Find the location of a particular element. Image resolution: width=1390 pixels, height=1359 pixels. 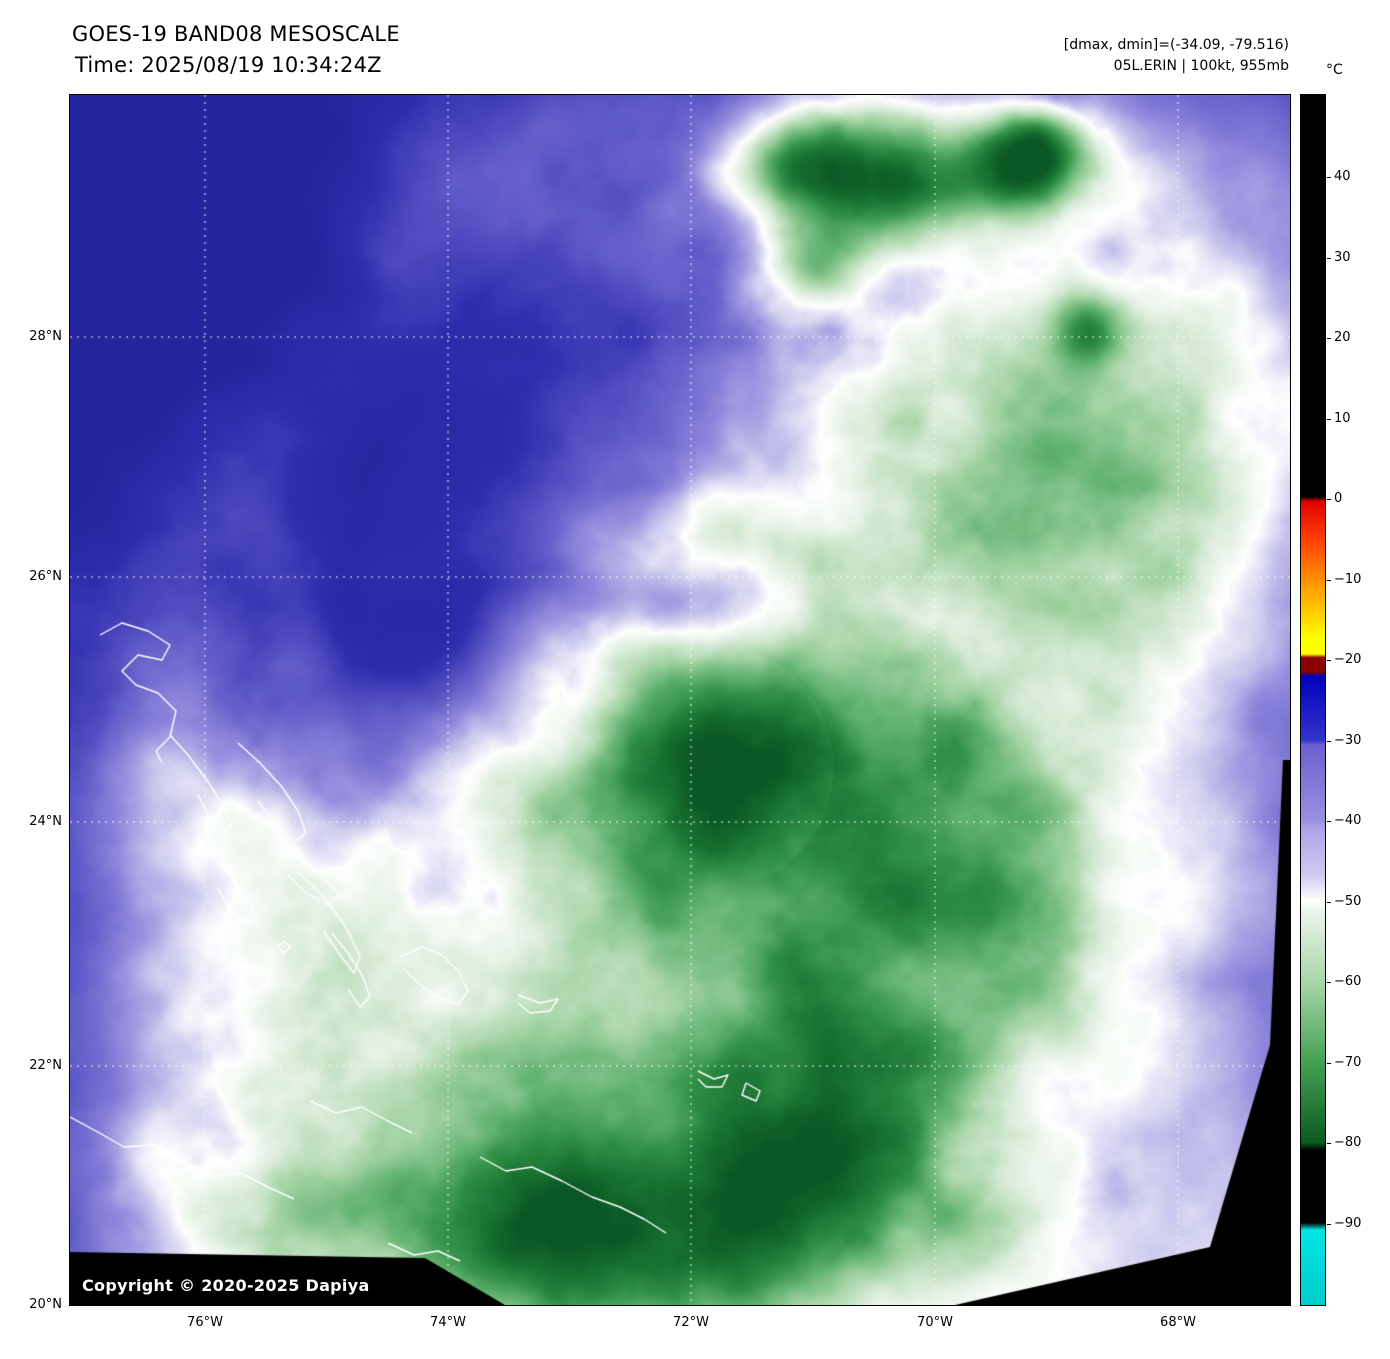

latitude-label: 20°N is located at coordinates (45, 1304).